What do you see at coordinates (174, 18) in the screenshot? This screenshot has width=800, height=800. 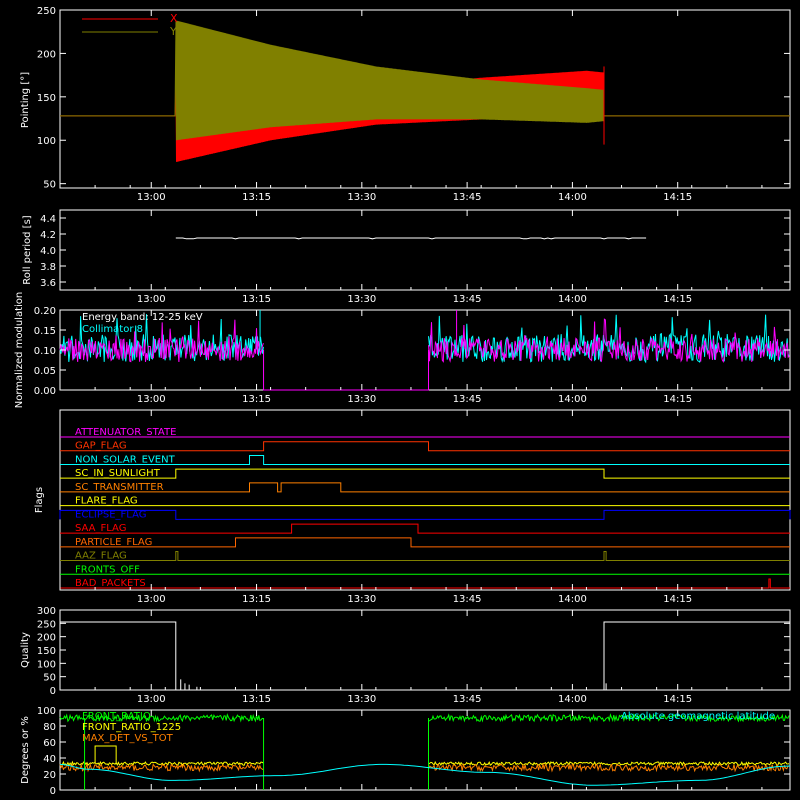 I see `legend-x-label: X` at bounding box center [174, 18].